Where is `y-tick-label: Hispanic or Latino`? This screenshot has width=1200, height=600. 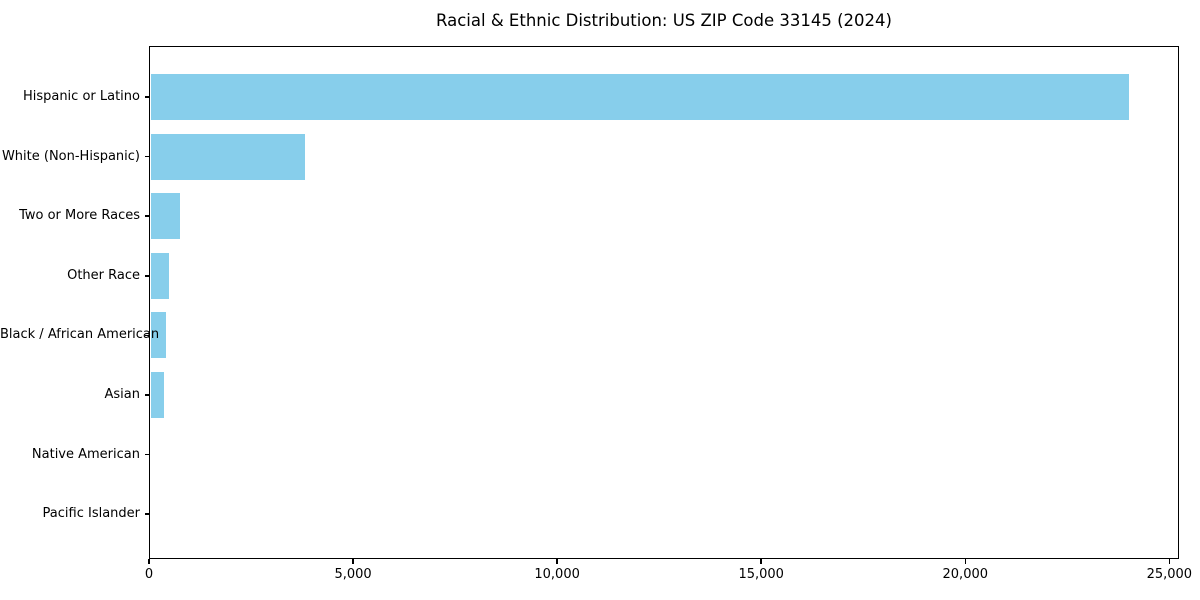 y-tick-label: Hispanic or Latino is located at coordinates (81, 96).